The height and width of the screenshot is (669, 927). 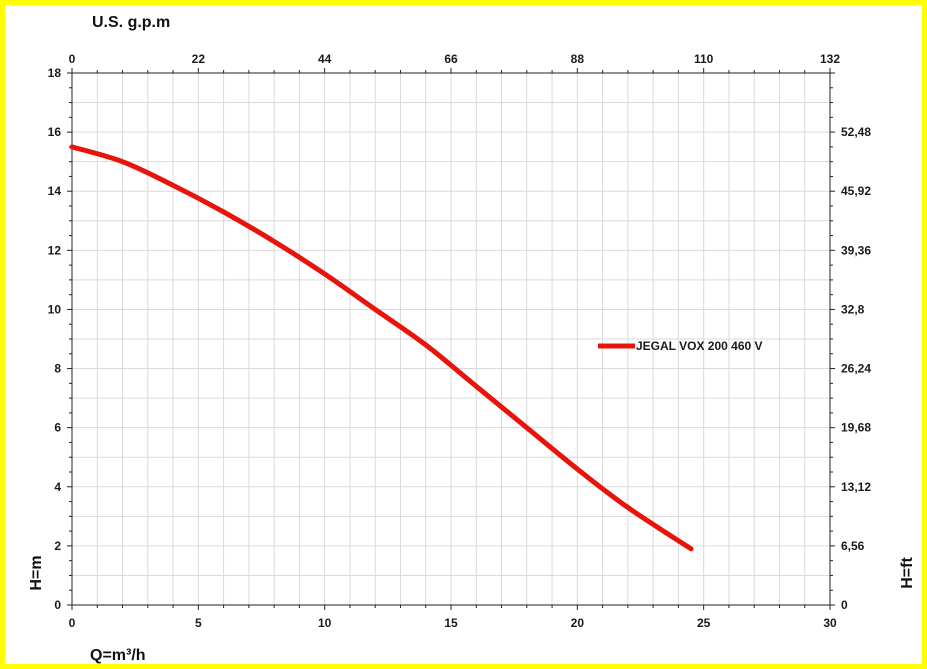 What do you see at coordinates (699, 346) in the screenshot?
I see `legend-label: JEGAL VOX 200 460 V` at bounding box center [699, 346].